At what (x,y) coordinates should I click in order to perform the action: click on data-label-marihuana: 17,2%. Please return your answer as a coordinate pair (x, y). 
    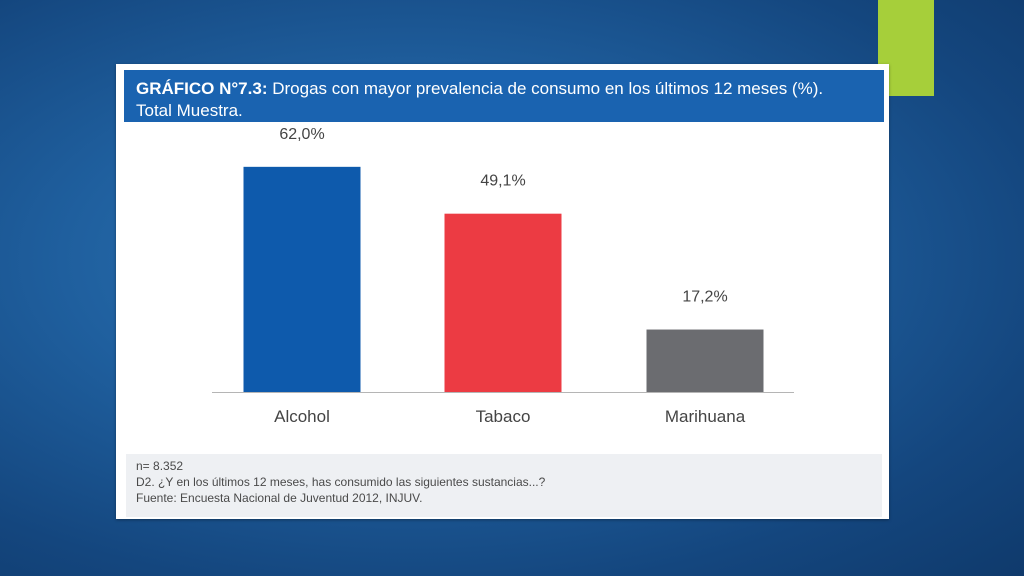
    Looking at the image, I should click on (704, 297).